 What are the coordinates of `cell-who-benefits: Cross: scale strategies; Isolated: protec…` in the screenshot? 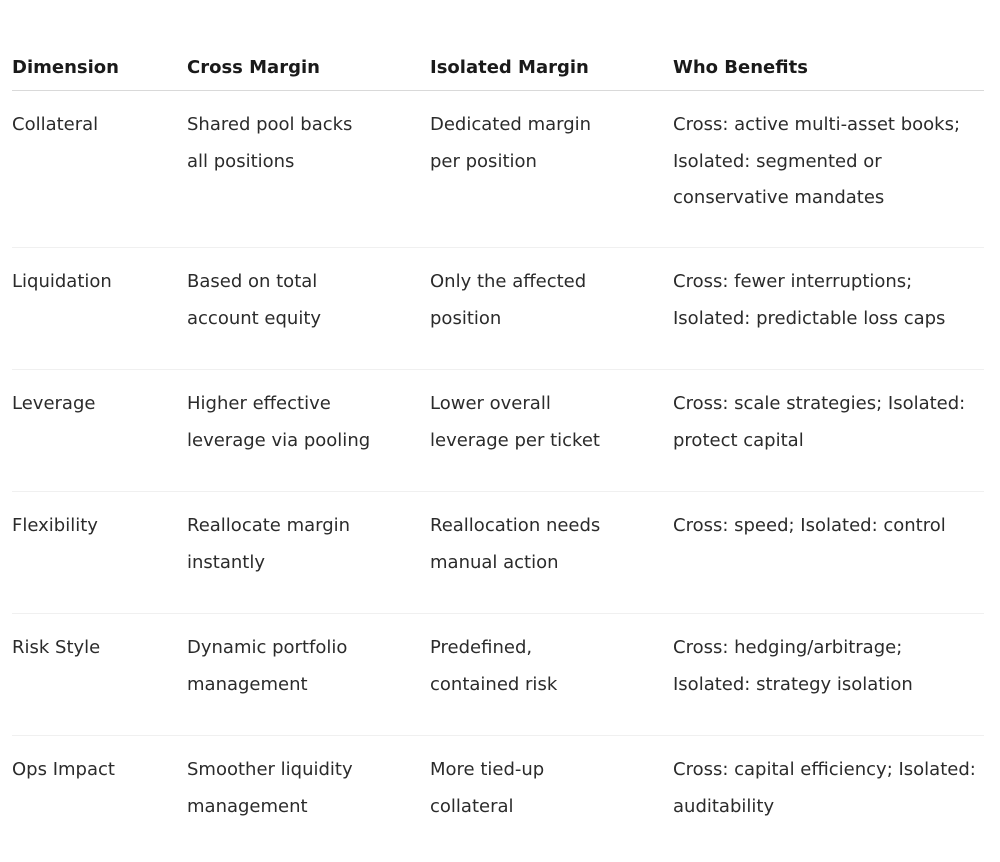 It's located at (828, 438).